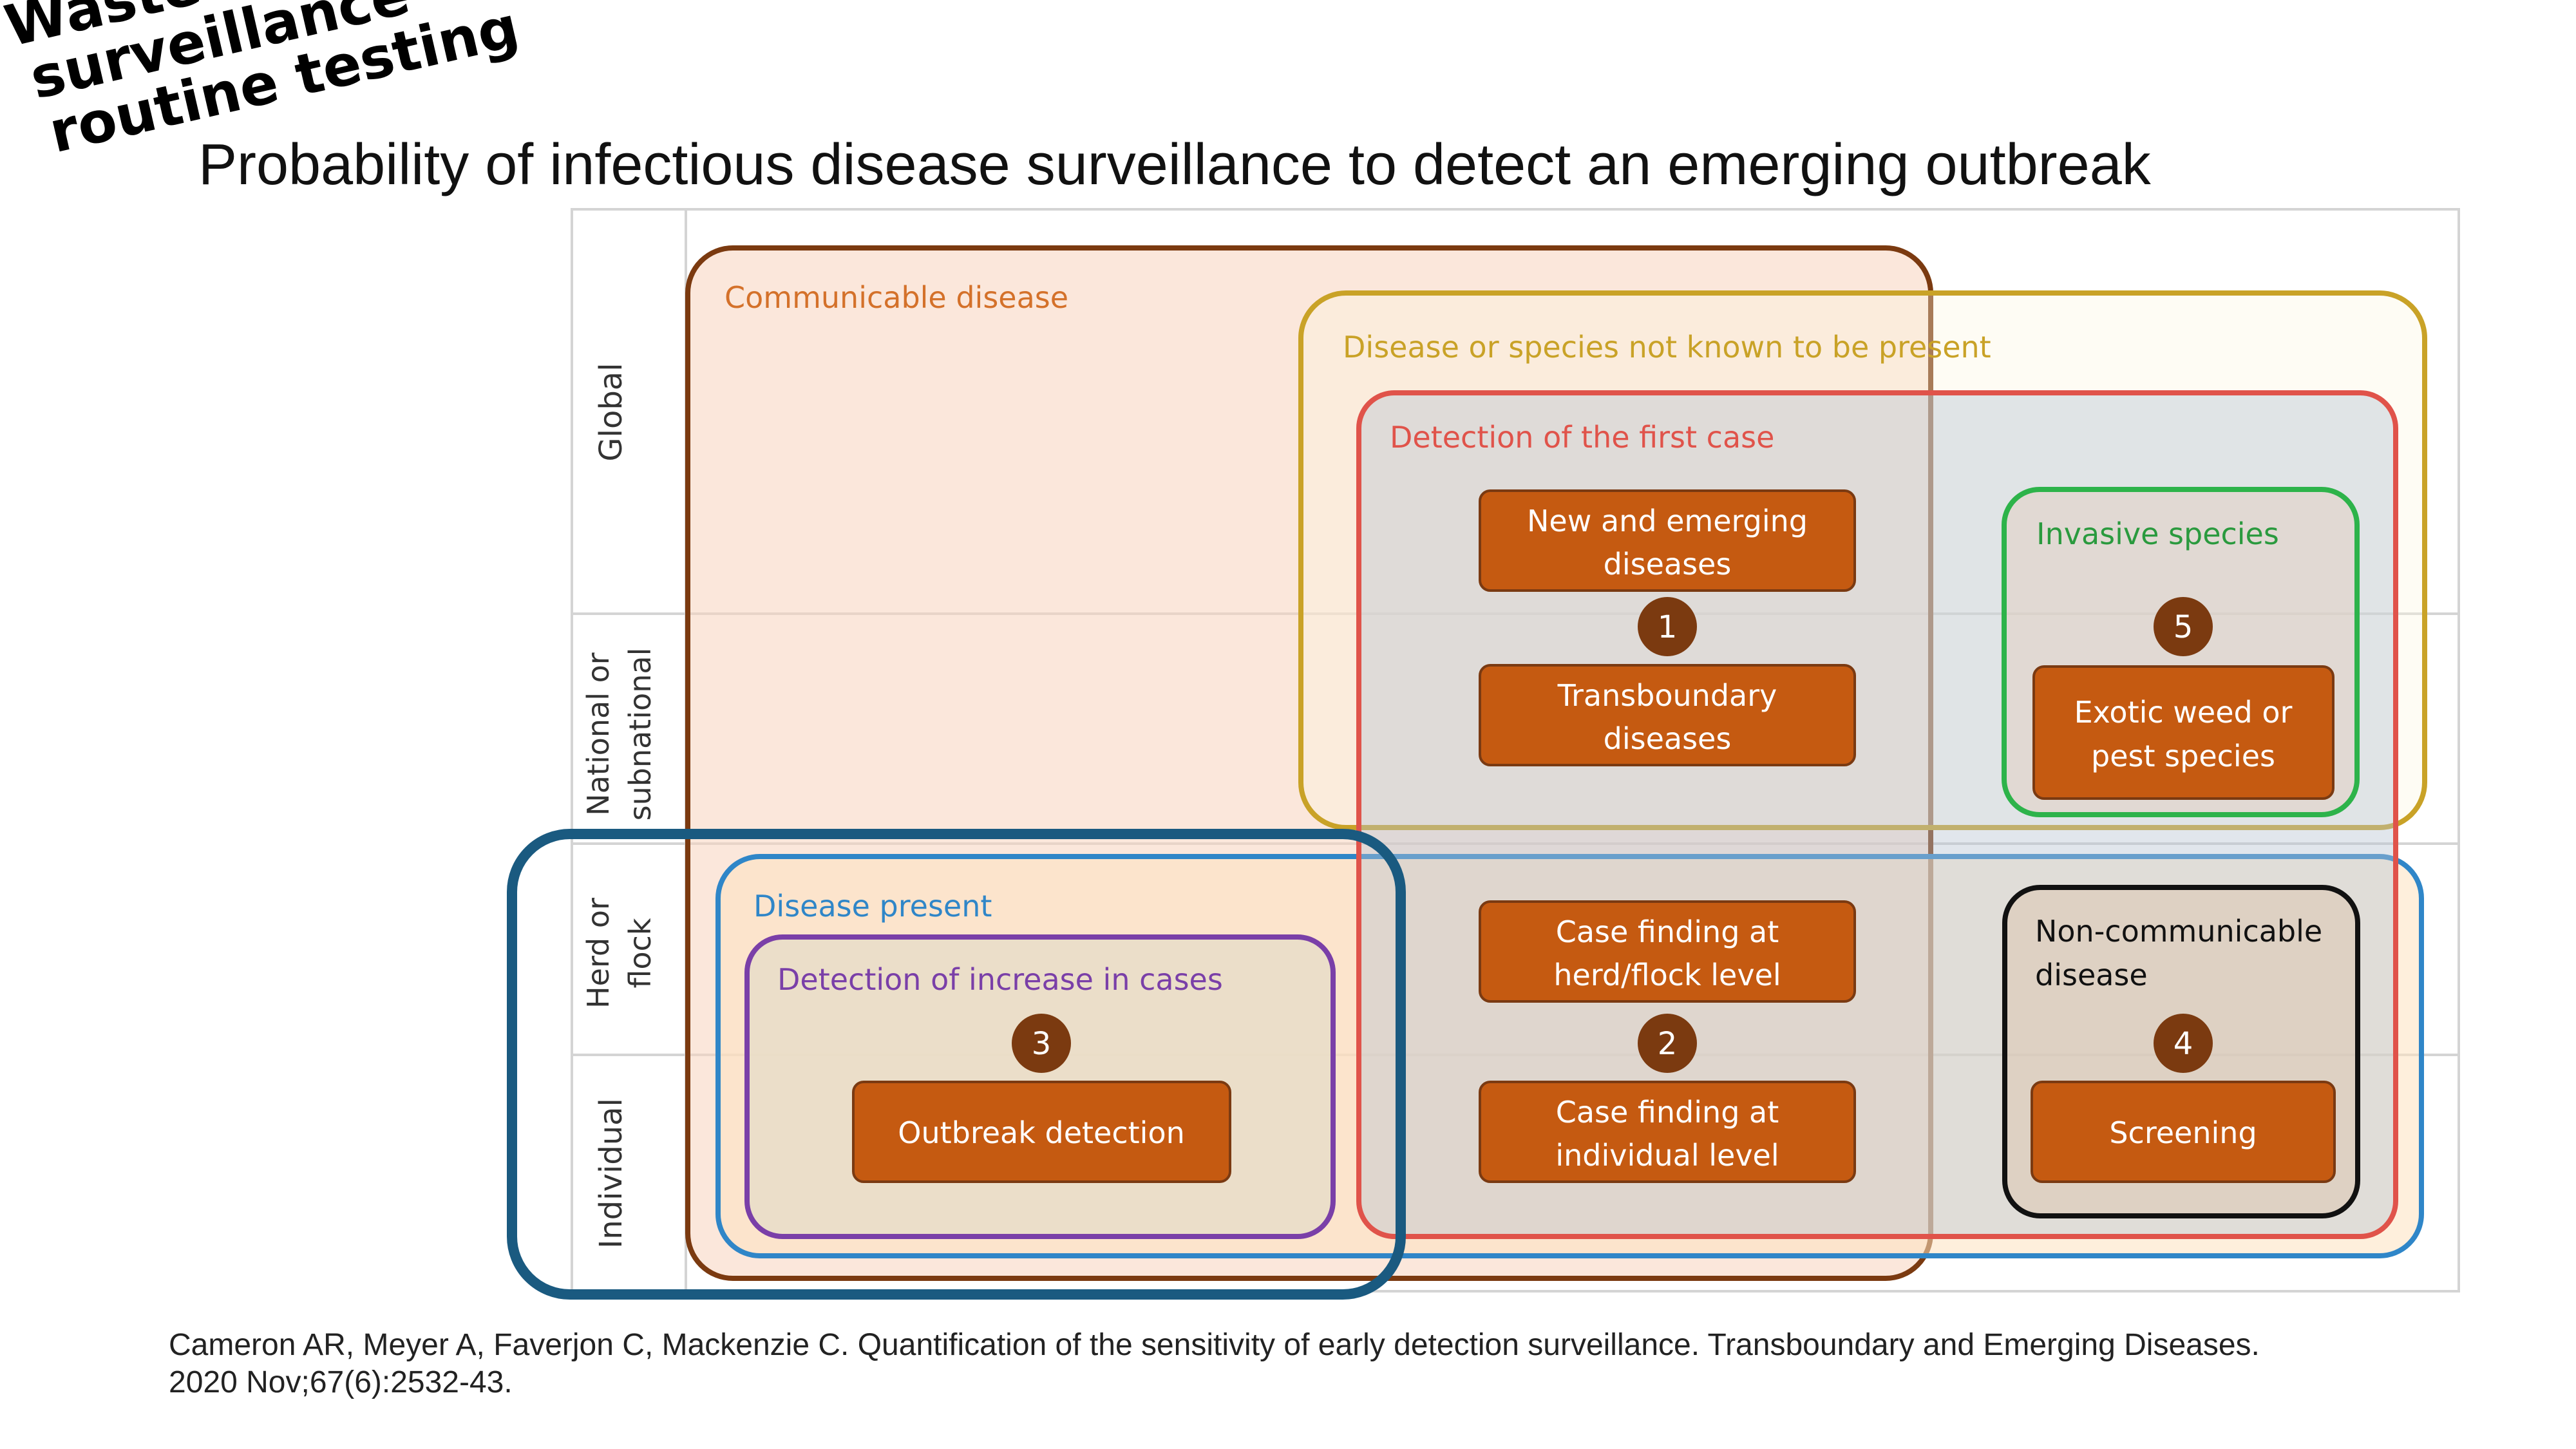 The image size is (2576, 1449). I want to click on box-new-emerging: New and emerging diseases, so click(1667, 540).